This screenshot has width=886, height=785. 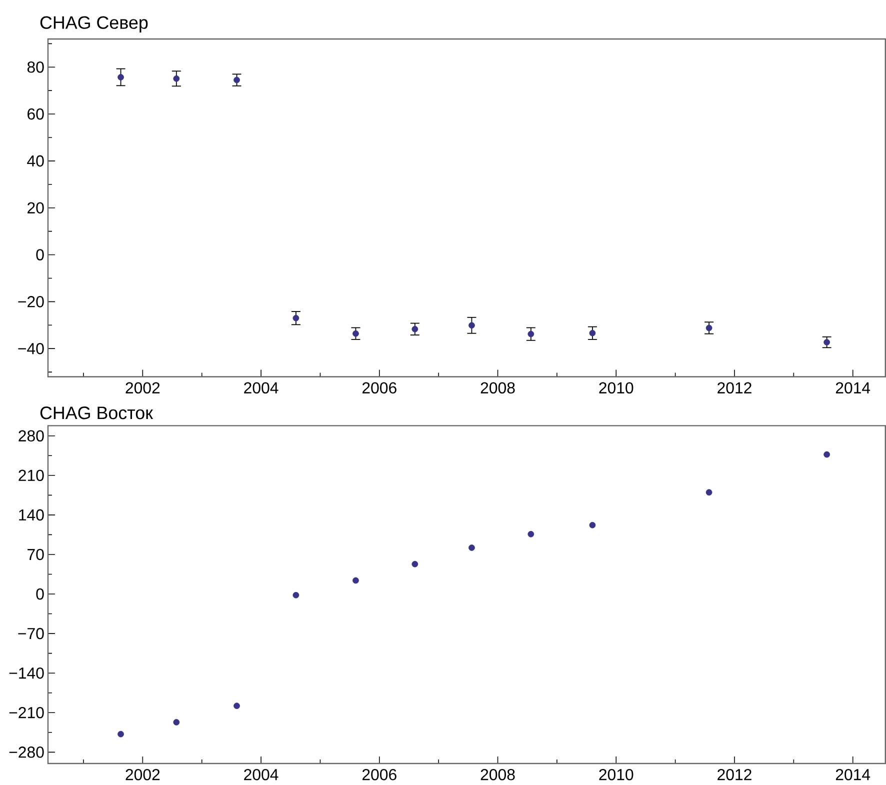 I want to click on y-tick-label: 140, so click(x=31, y=514).